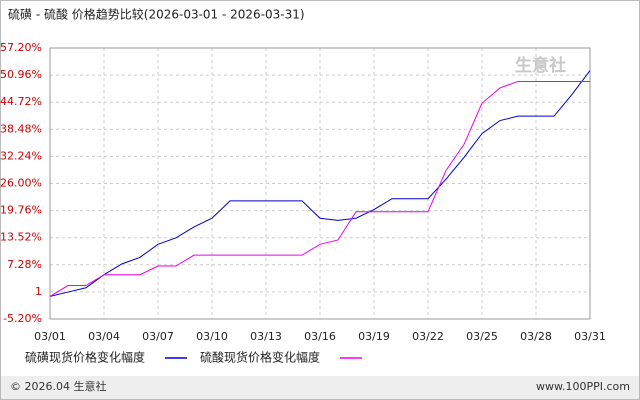 Image resolution: width=640 pixels, height=400 pixels. Describe the element at coordinates (21, 183) in the screenshot. I see `y-tick-label: 26.00%` at that location.